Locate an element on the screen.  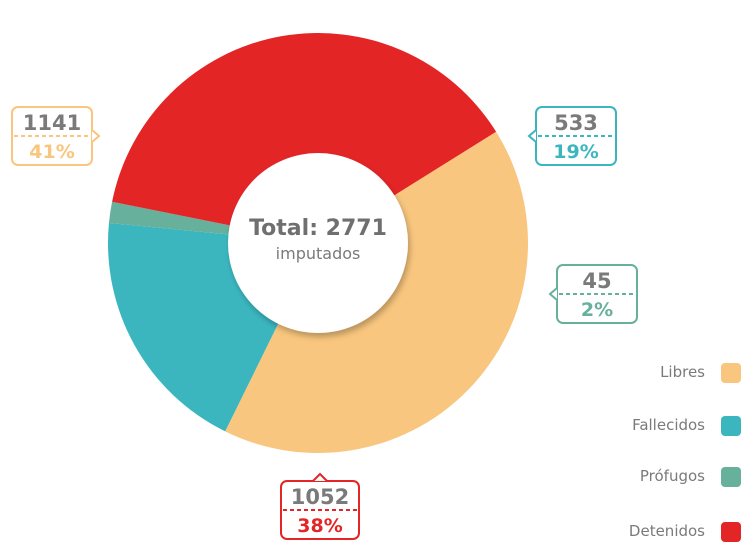
callout-percent: 2% is located at coordinates (597, 310).